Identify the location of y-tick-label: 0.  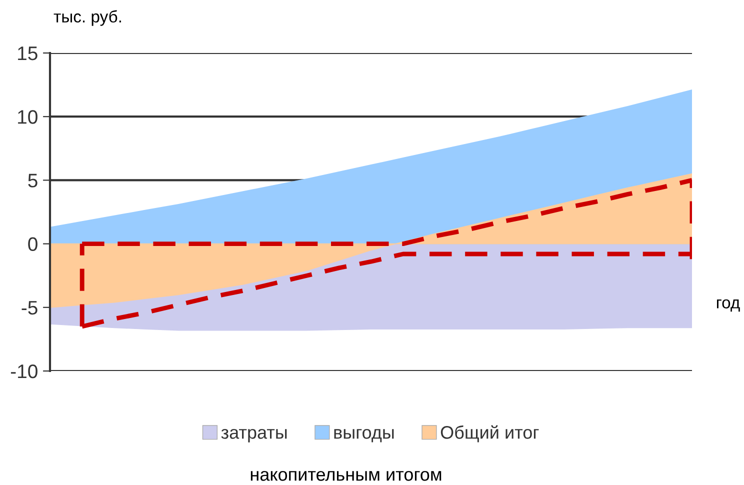
(33, 244).